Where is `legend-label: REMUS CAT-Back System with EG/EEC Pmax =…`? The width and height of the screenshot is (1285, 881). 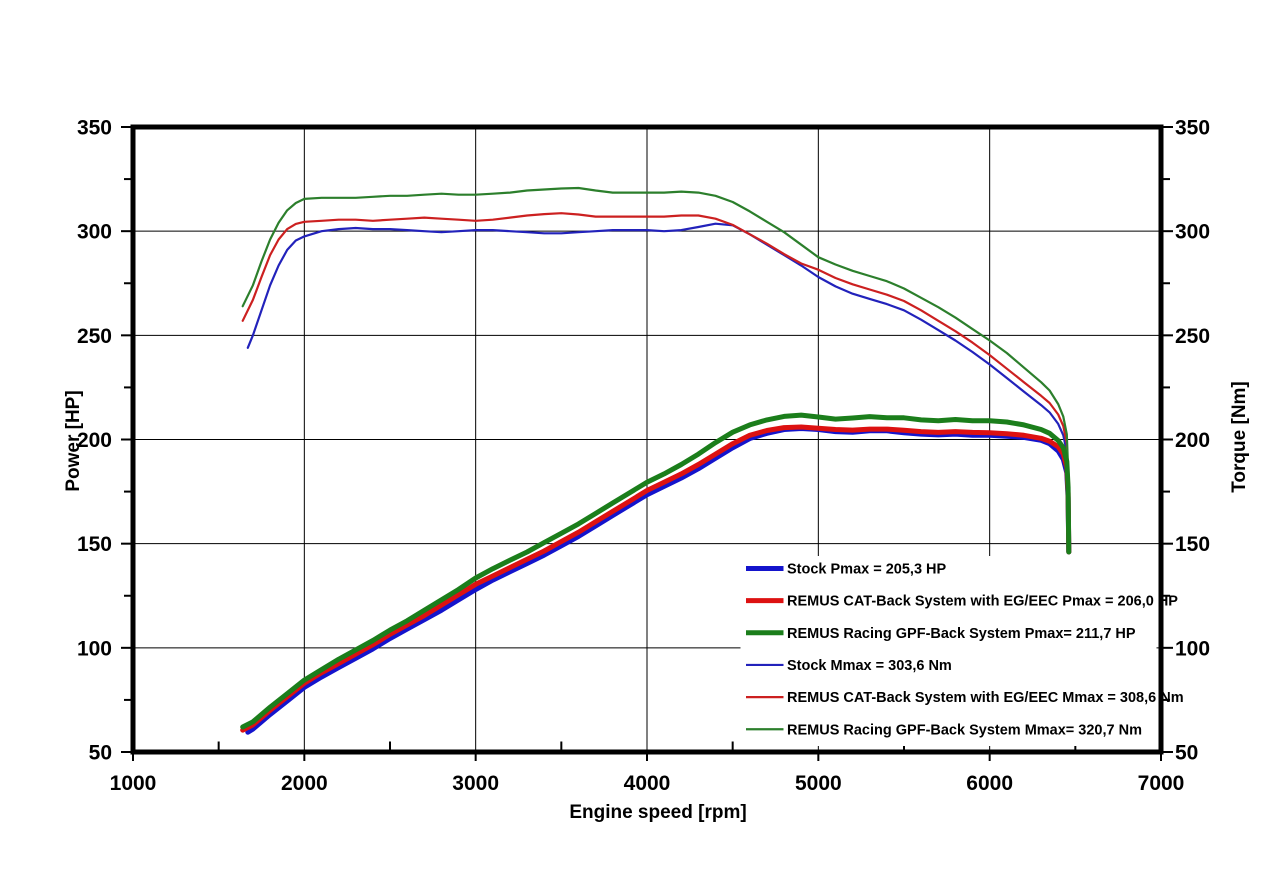 legend-label: REMUS CAT-Back System with EG/EEC Pmax =… is located at coordinates (982, 602).